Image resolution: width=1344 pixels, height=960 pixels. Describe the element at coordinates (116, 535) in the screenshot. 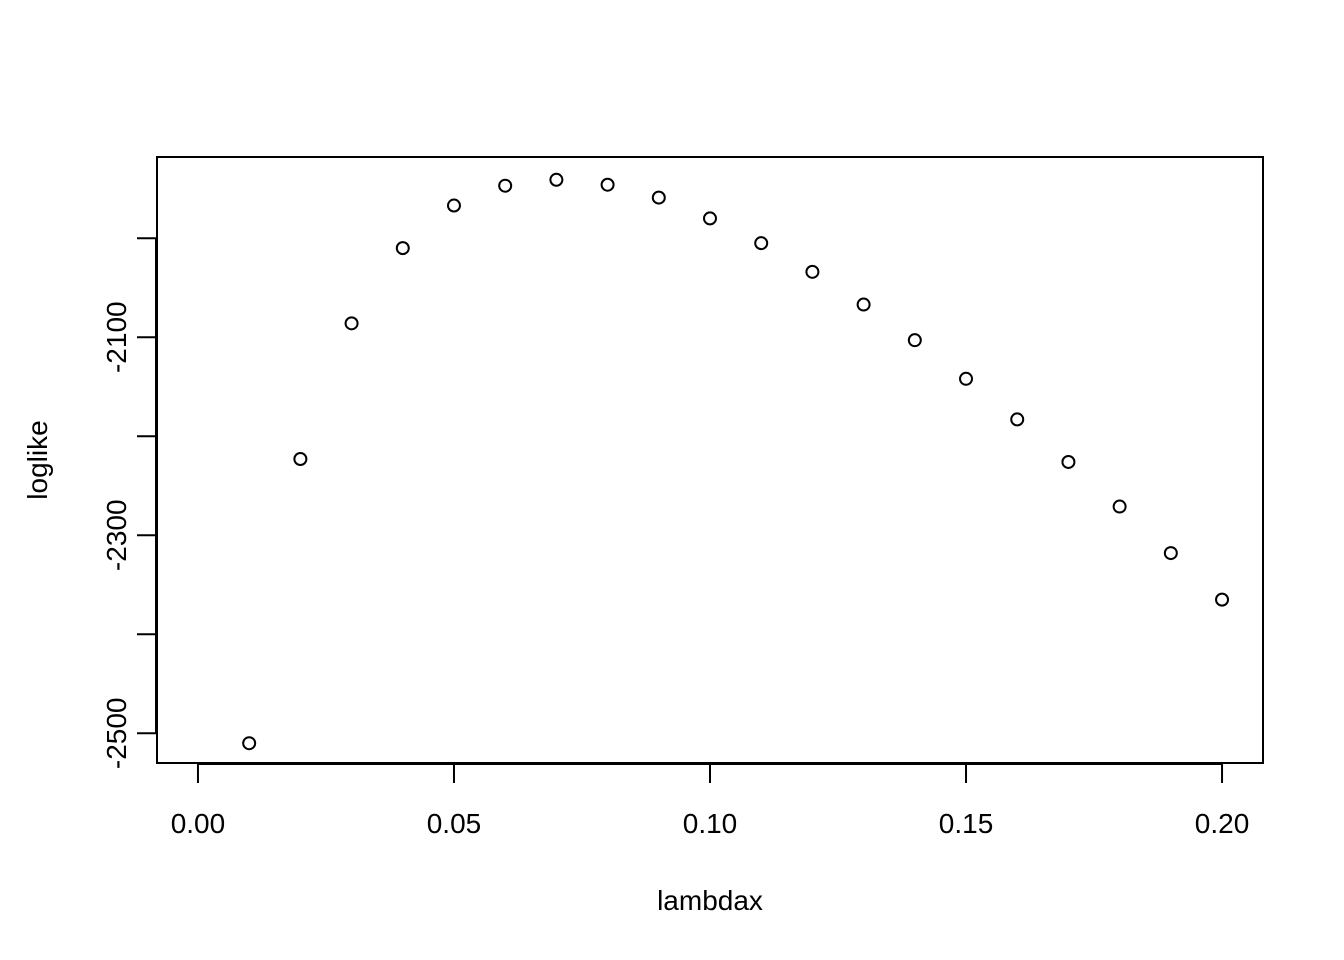

I see `y-tick-label: -2300` at that location.